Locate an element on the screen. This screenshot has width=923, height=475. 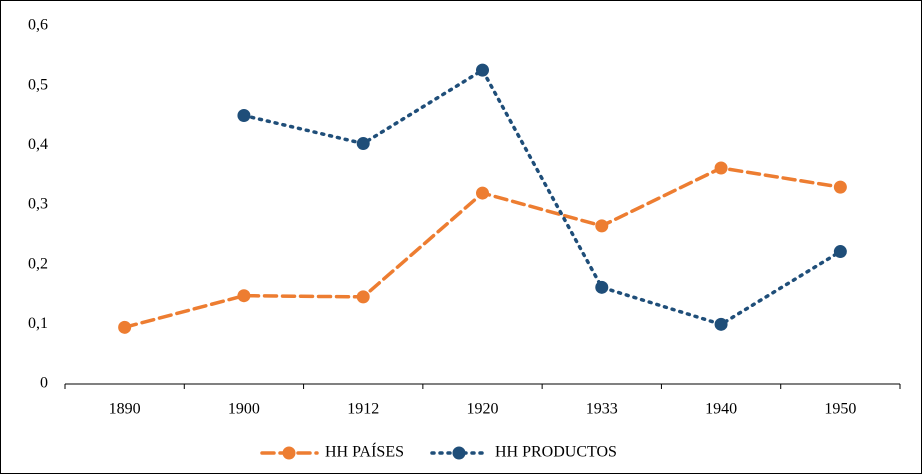
x-tick-label: 1940 is located at coordinates (721, 409).